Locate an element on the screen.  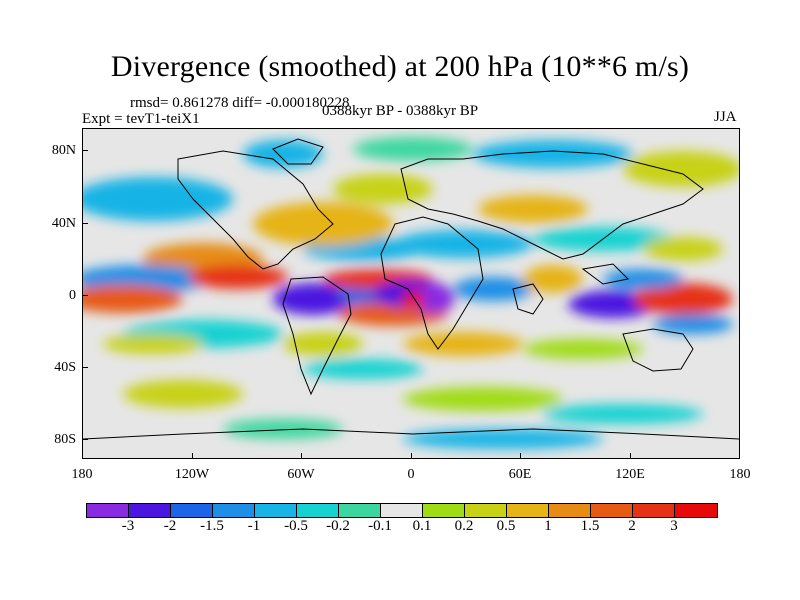
colorbar is located at coordinates (402, 510).